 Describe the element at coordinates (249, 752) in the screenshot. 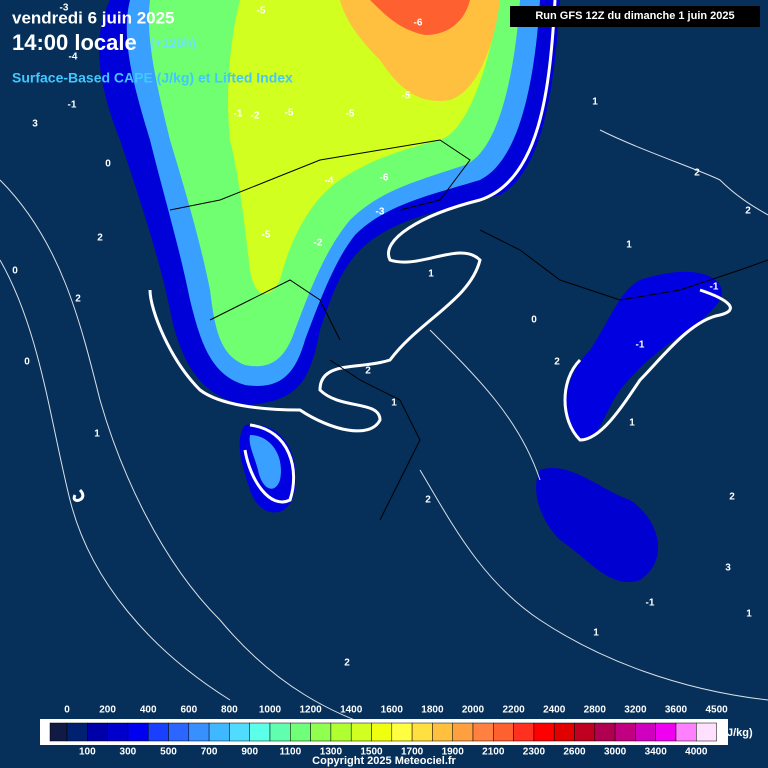

I see `colorbar-label: 900` at that location.